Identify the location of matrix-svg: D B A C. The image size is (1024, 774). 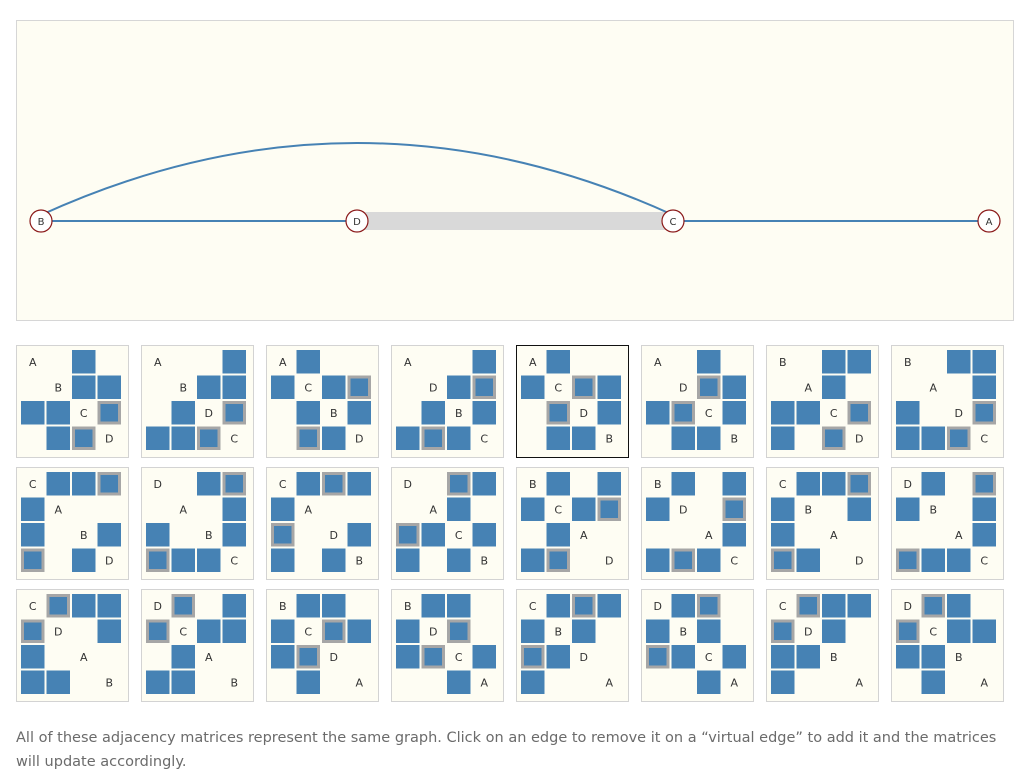
(946, 522).